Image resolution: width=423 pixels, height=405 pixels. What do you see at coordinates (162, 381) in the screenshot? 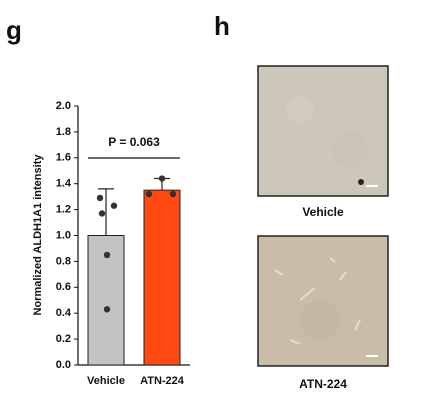
I see `x-tick-label: ATN-224` at bounding box center [162, 381].